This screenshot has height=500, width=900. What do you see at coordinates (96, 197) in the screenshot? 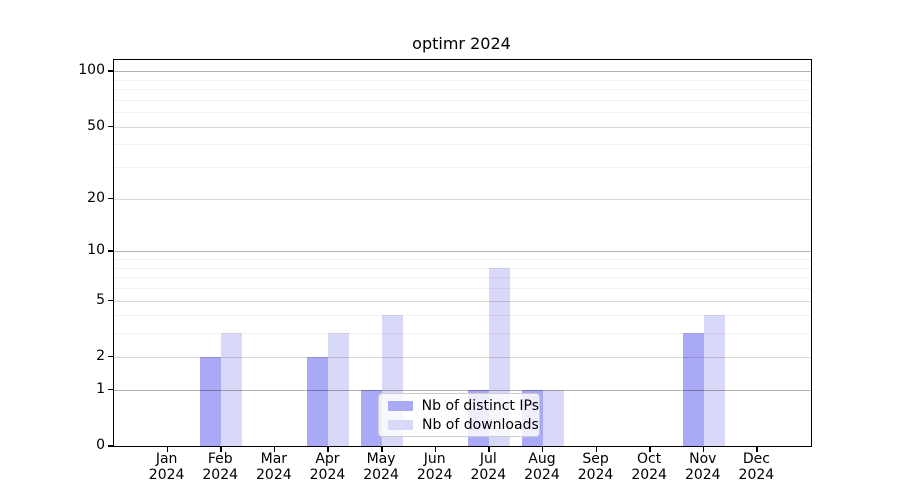
I see `y-tick-label-20: 20` at bounding box center [96, 197].